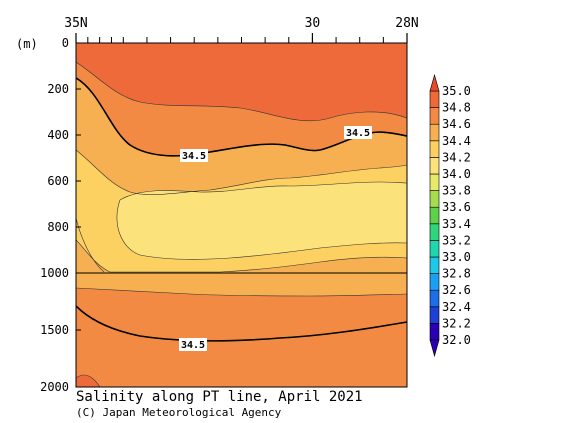 The width and height of the screenshot is (570, 423). Describe the element at coordinates (456, 340) in the screenshot. I see `colorbar-label-0: 32.0` at that location.